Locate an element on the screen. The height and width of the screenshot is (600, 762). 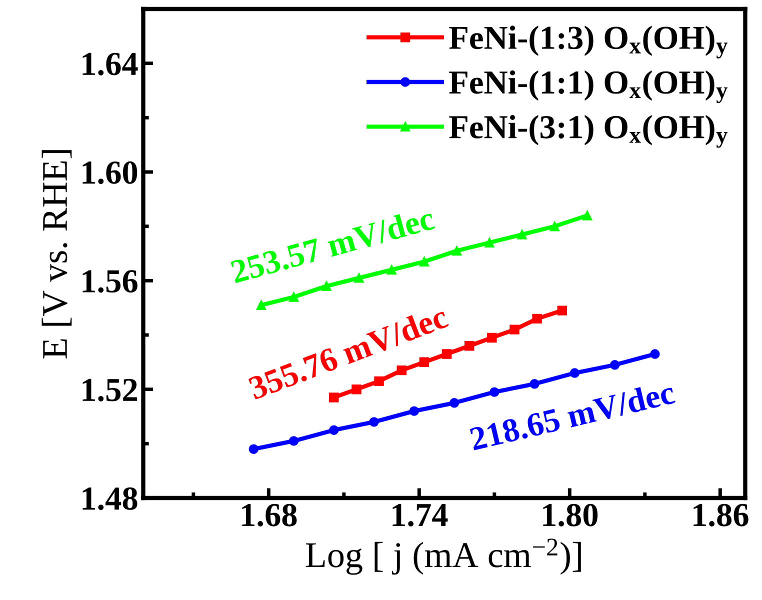
annotation: 218.65 mV/dec is located at coordinates (572, 415).